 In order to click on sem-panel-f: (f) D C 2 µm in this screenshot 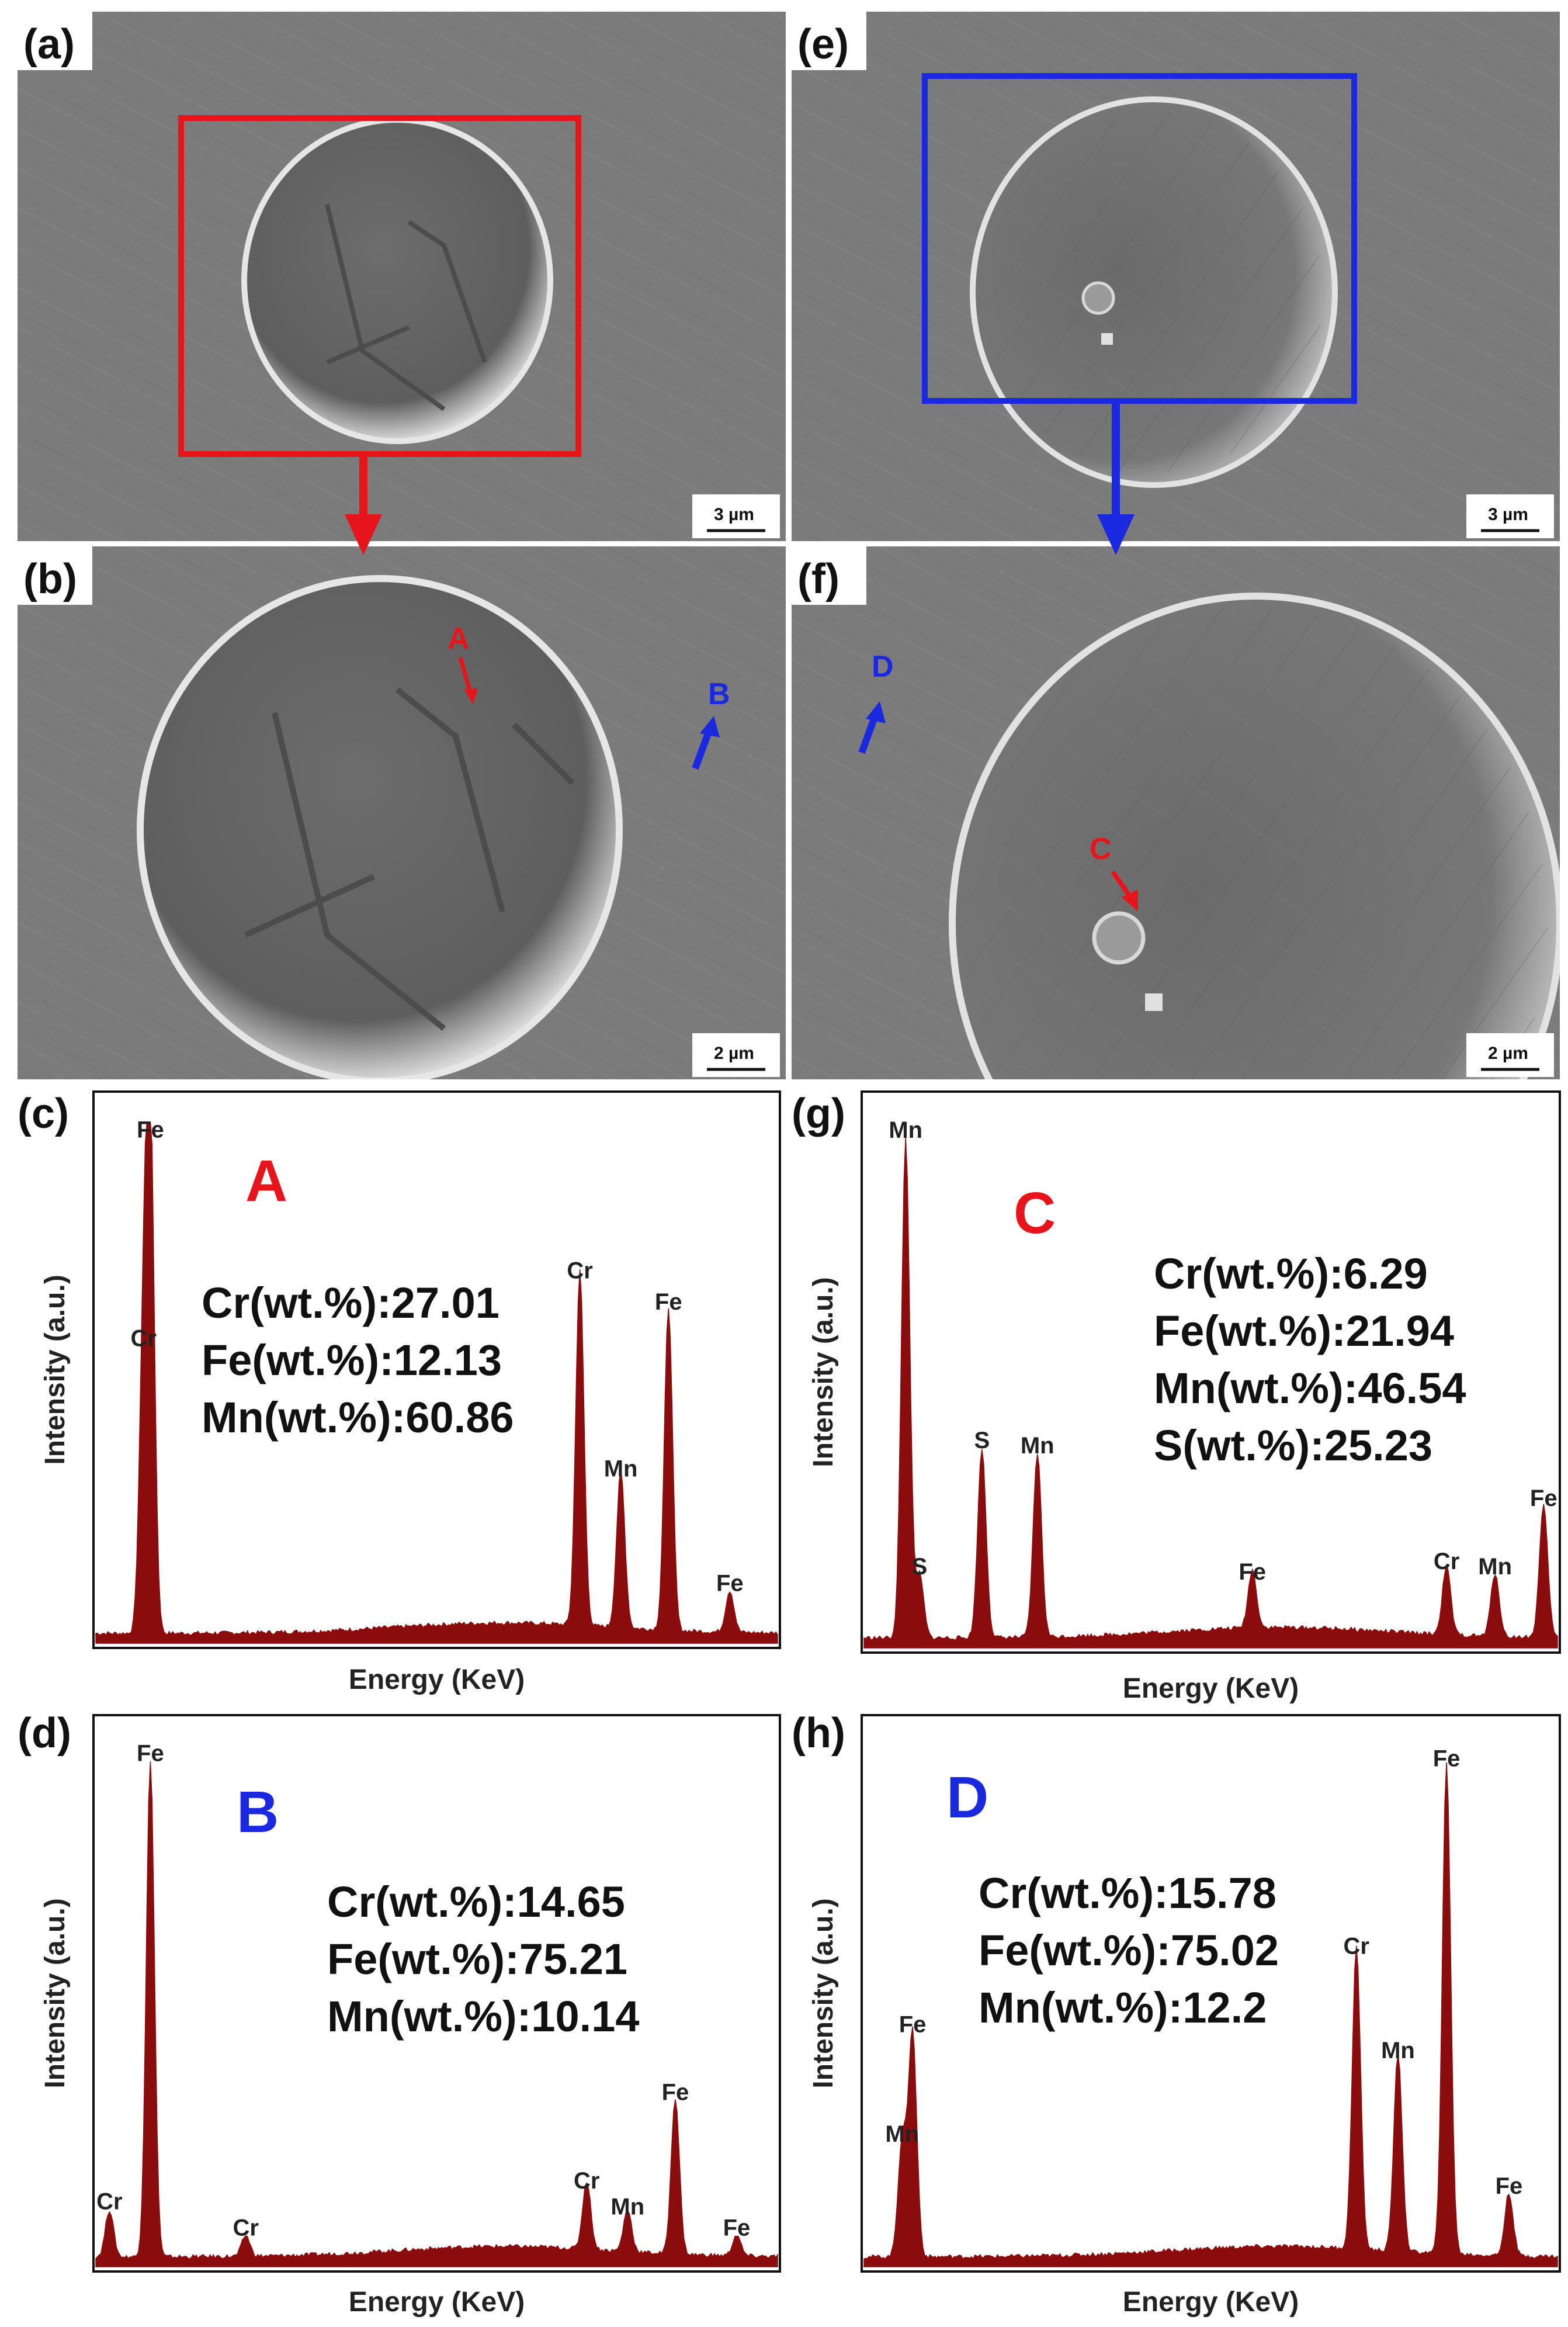, I will do `click(1176, 812)`.